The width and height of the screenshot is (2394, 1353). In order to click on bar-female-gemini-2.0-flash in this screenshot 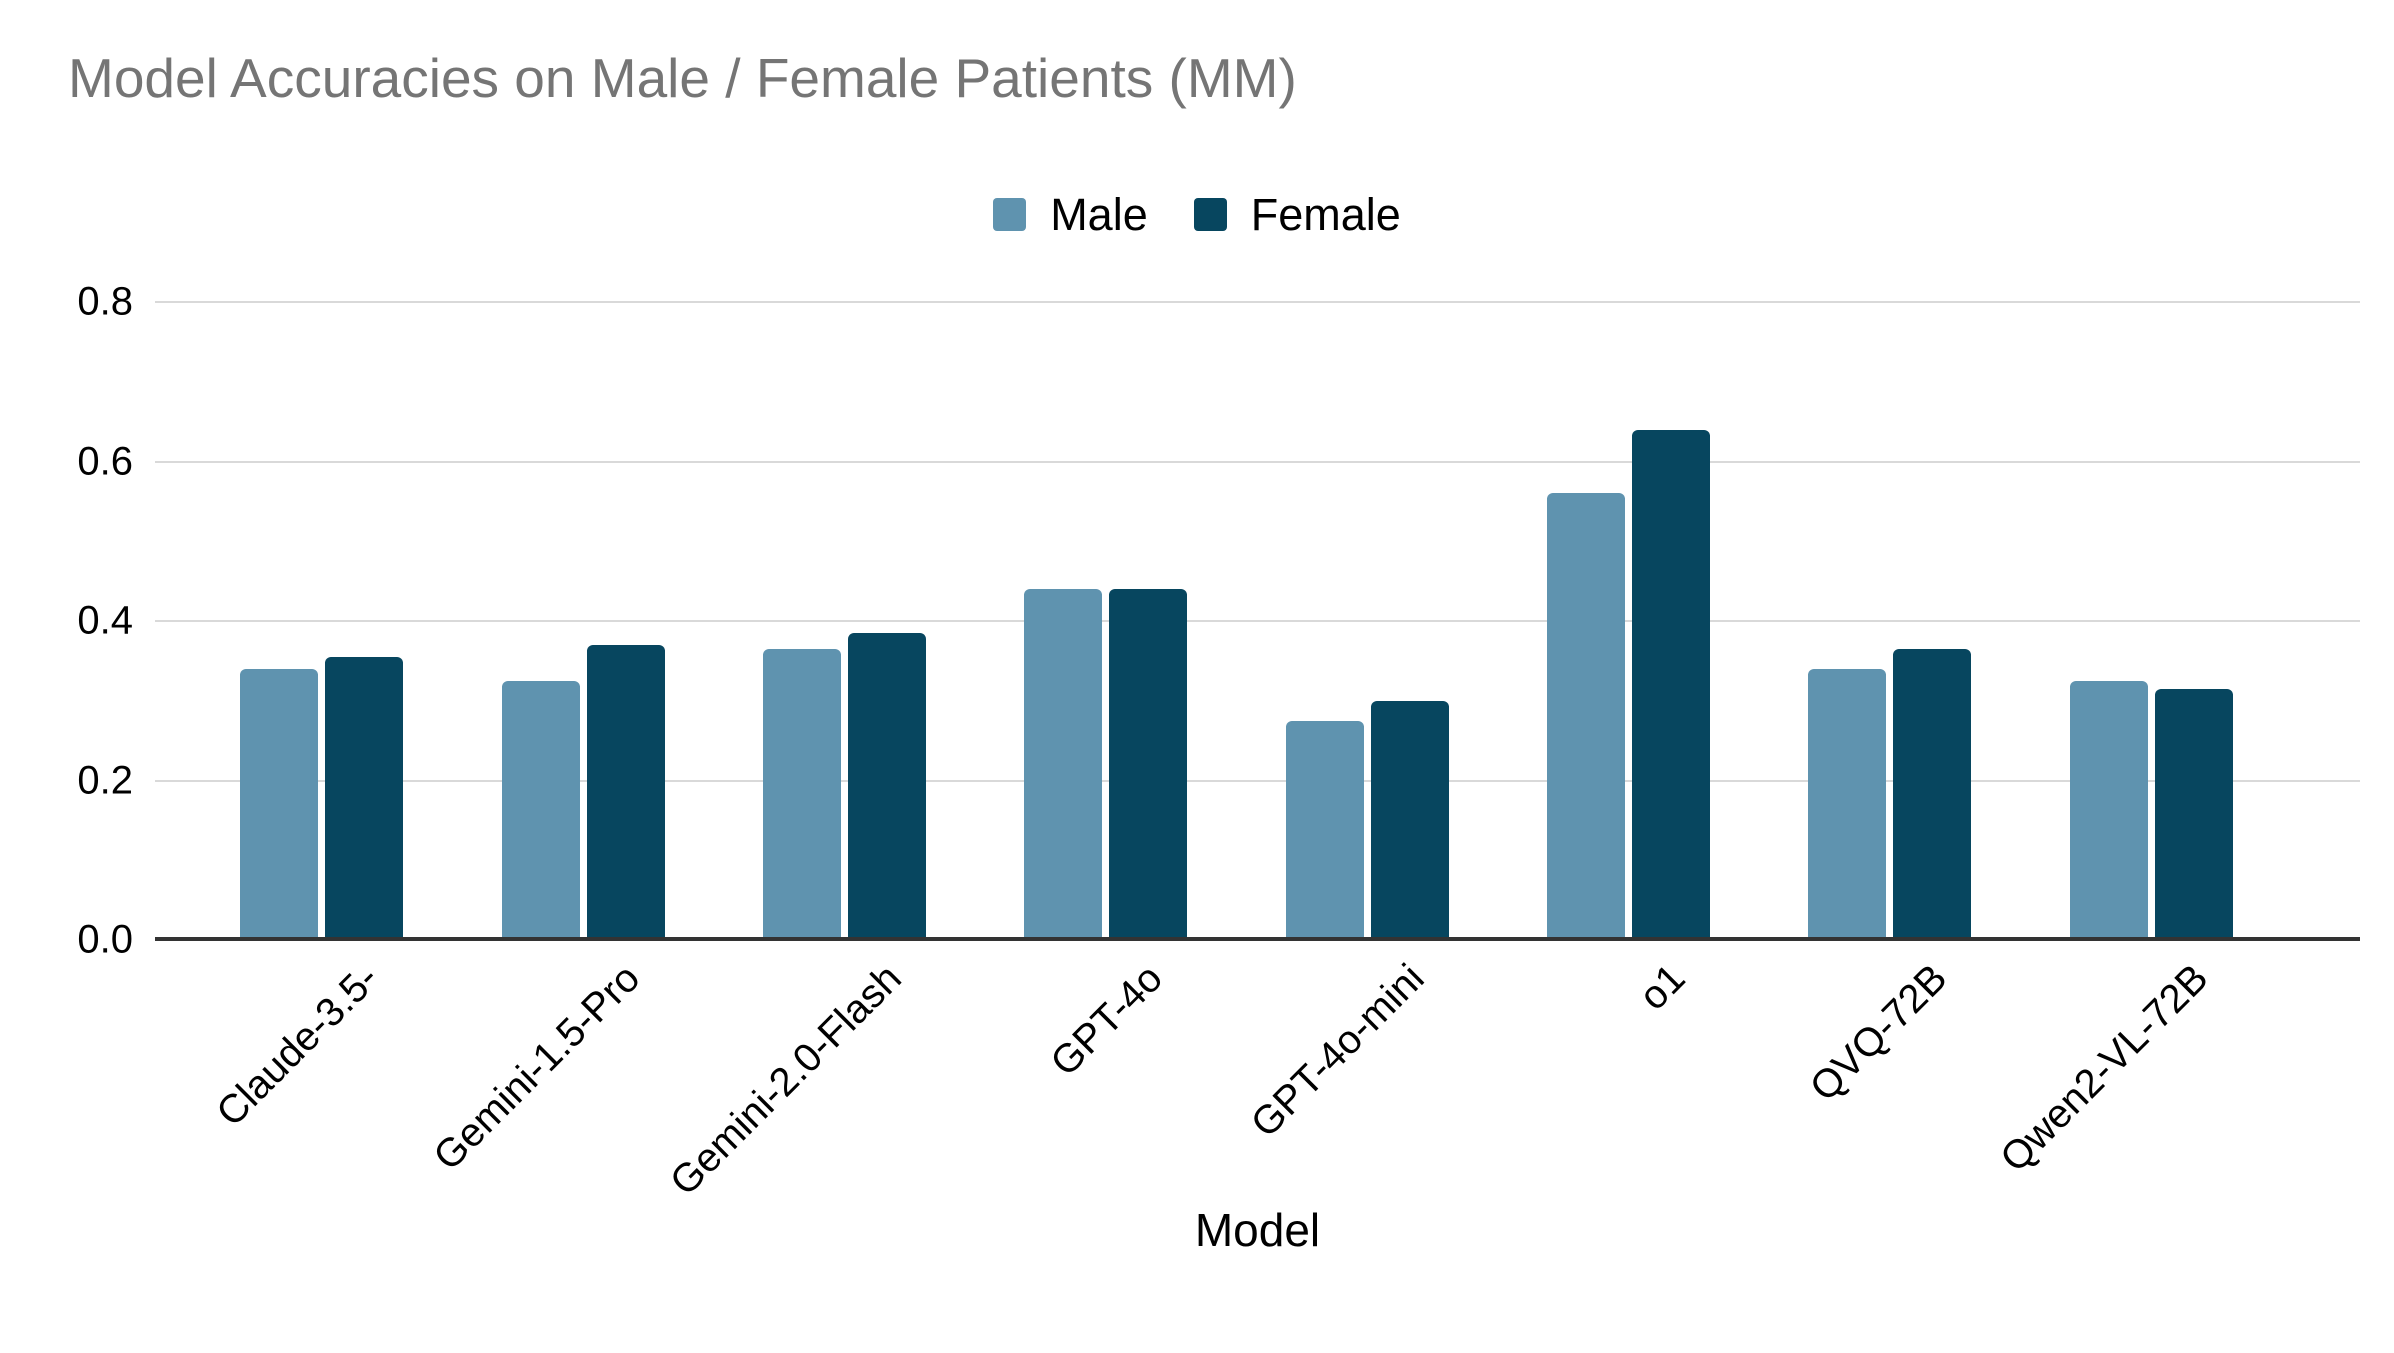, I will do `click(886, 786)`.